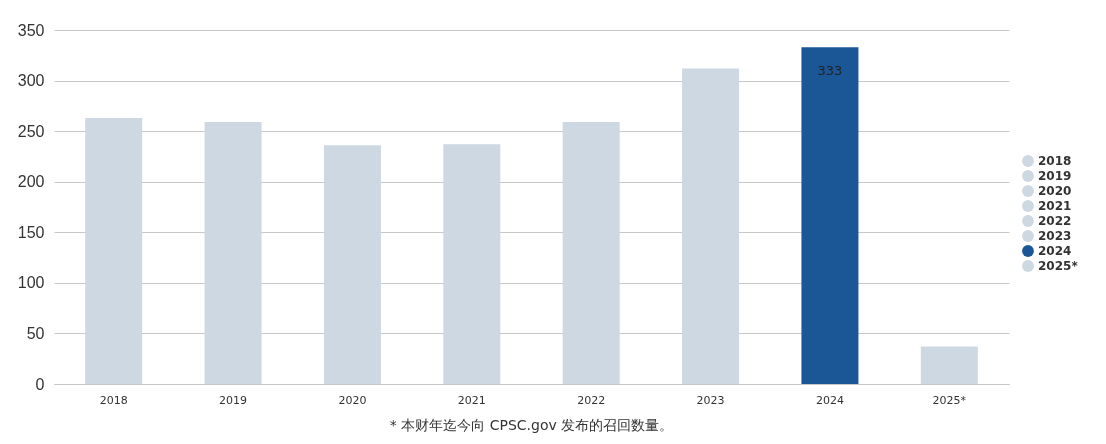 This screenshot has height=444, width=1106. Describe the element at coordinates (1058, 266) in the screenshot. I see `legend-label: 2025*` at that location.